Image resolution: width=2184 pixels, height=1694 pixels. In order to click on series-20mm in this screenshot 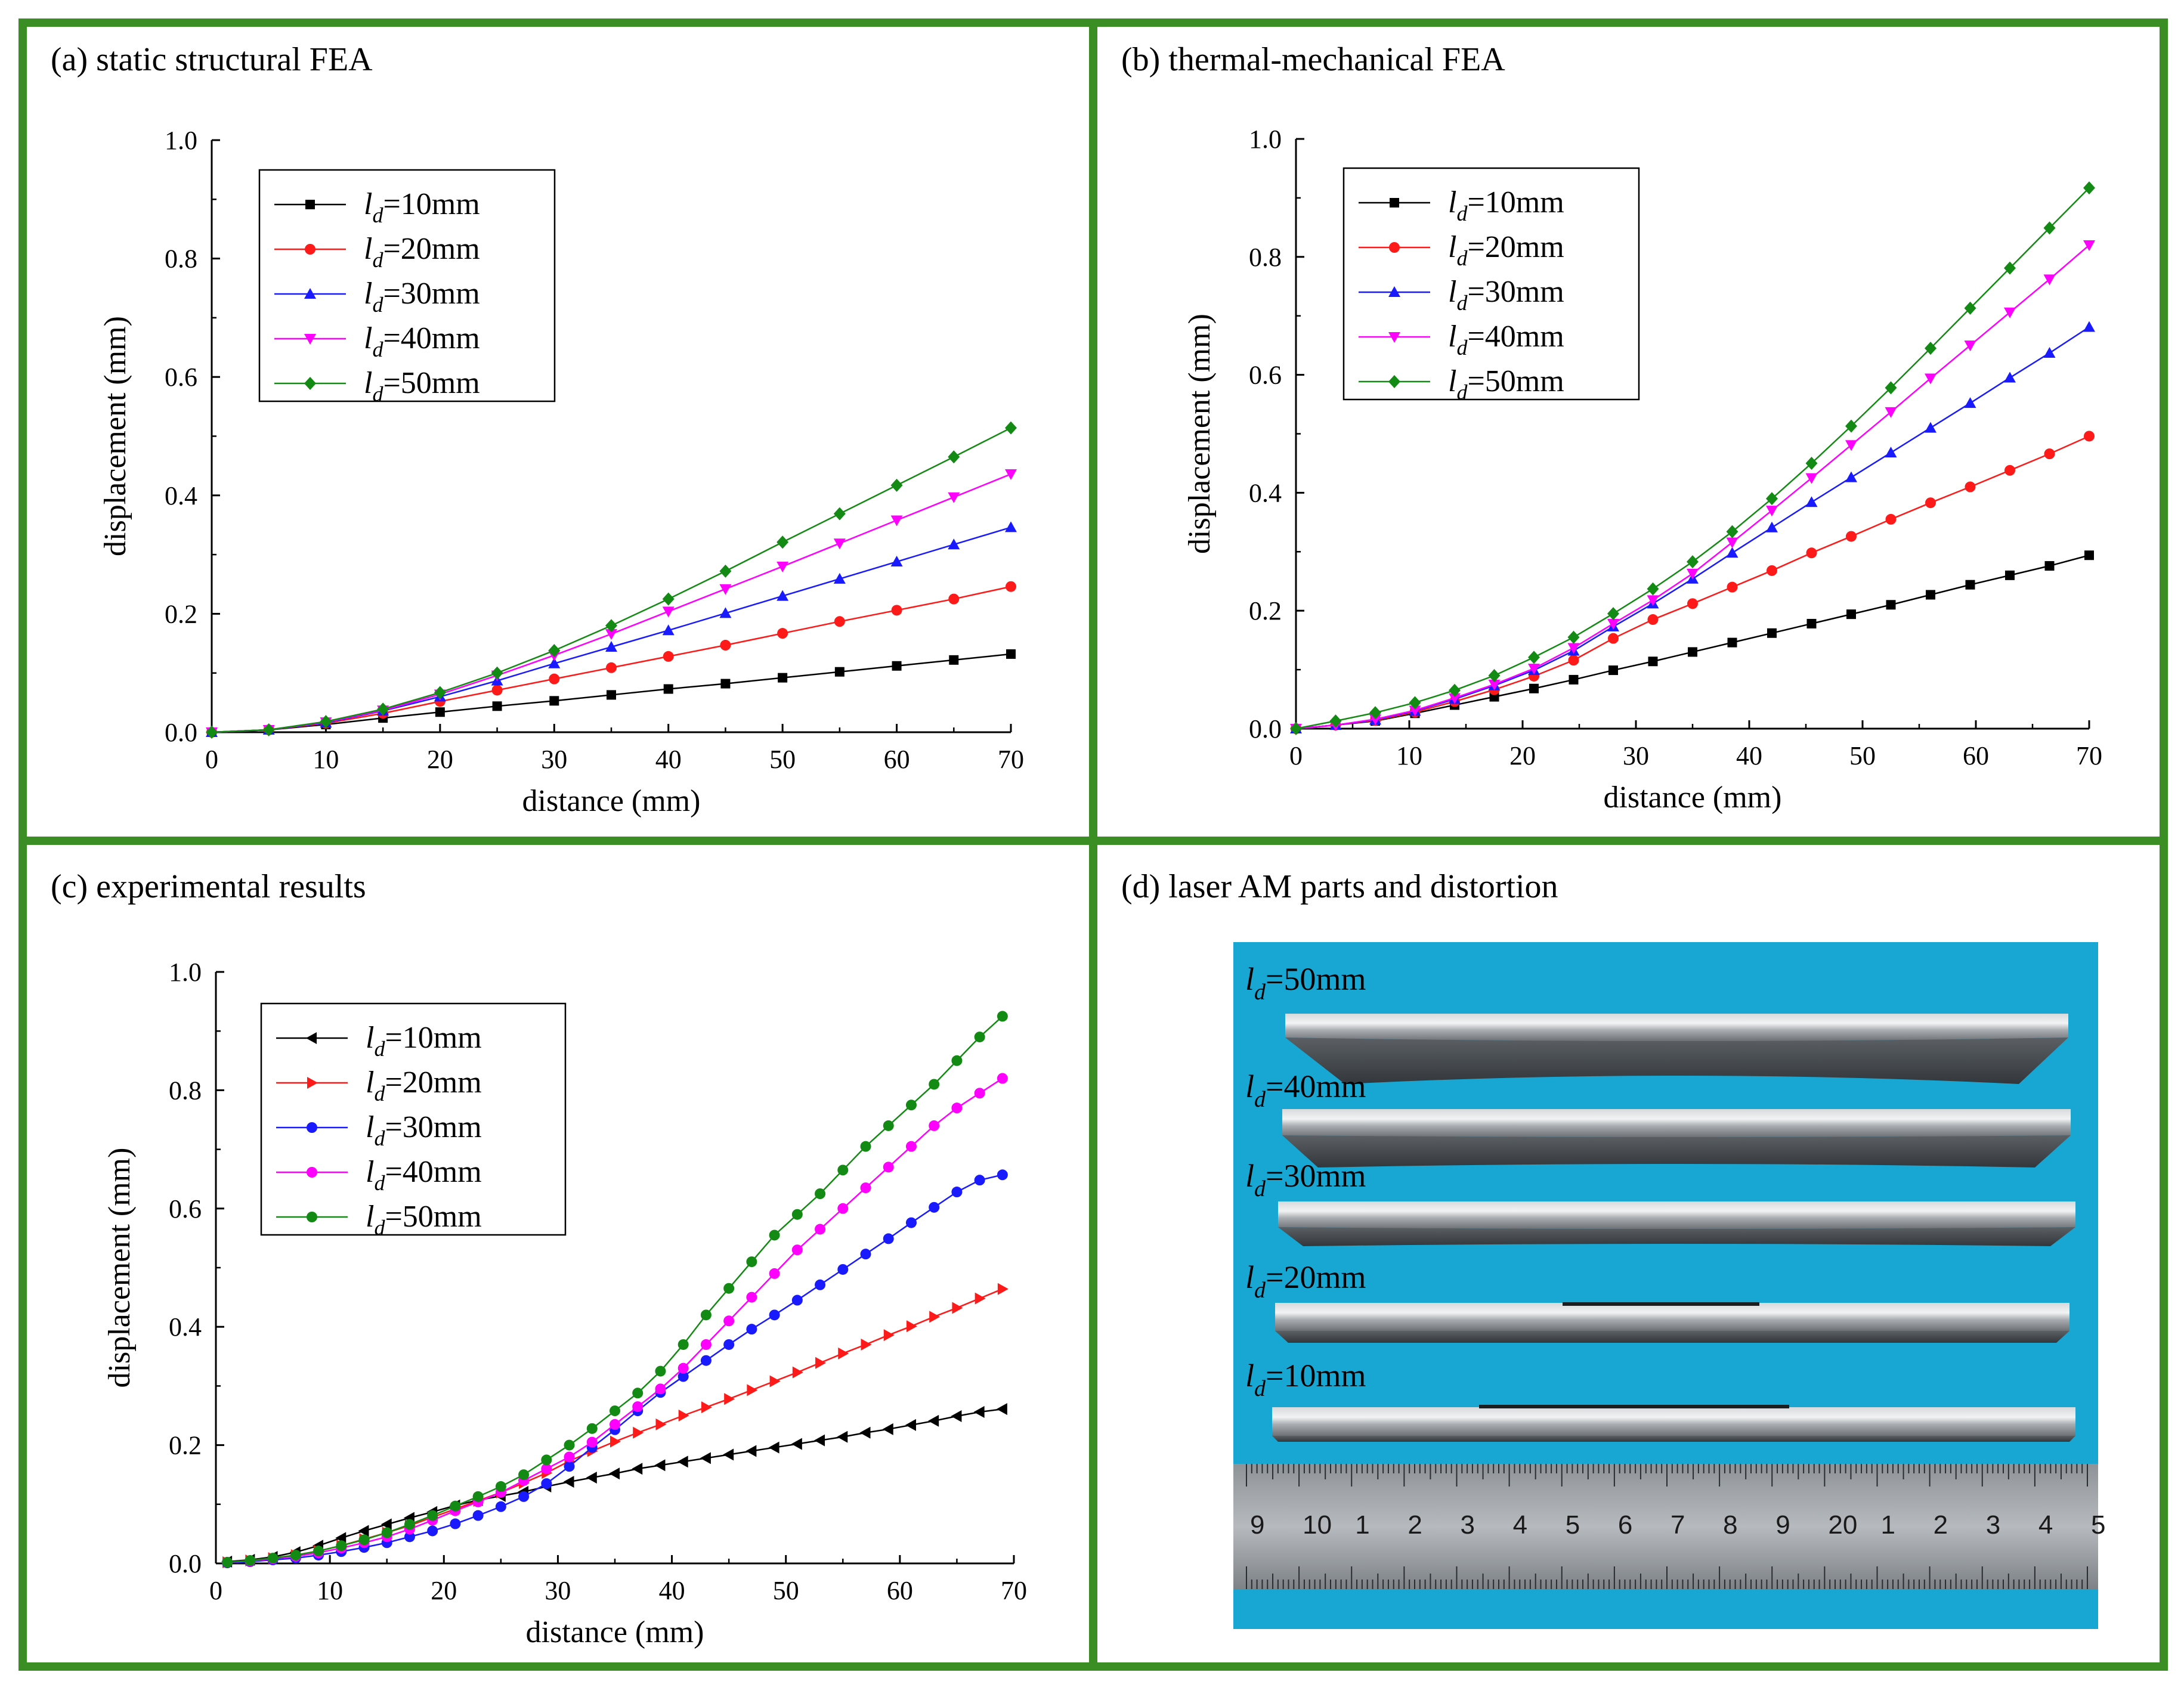, I will do `click(611, 659)`.